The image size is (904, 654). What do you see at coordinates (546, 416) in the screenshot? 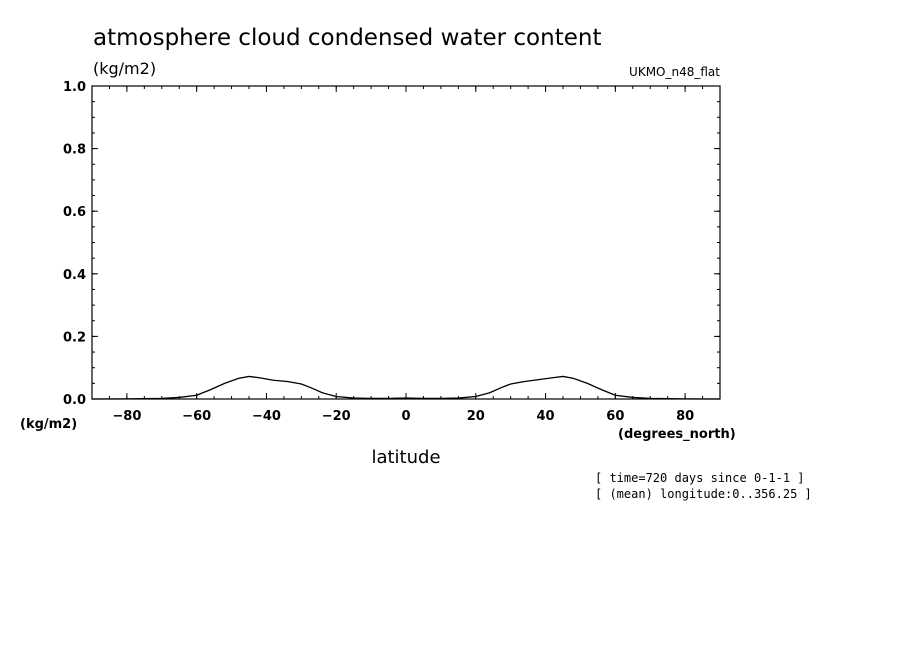
I see `x-tick-label: 40` at bounding box center [546, 416].